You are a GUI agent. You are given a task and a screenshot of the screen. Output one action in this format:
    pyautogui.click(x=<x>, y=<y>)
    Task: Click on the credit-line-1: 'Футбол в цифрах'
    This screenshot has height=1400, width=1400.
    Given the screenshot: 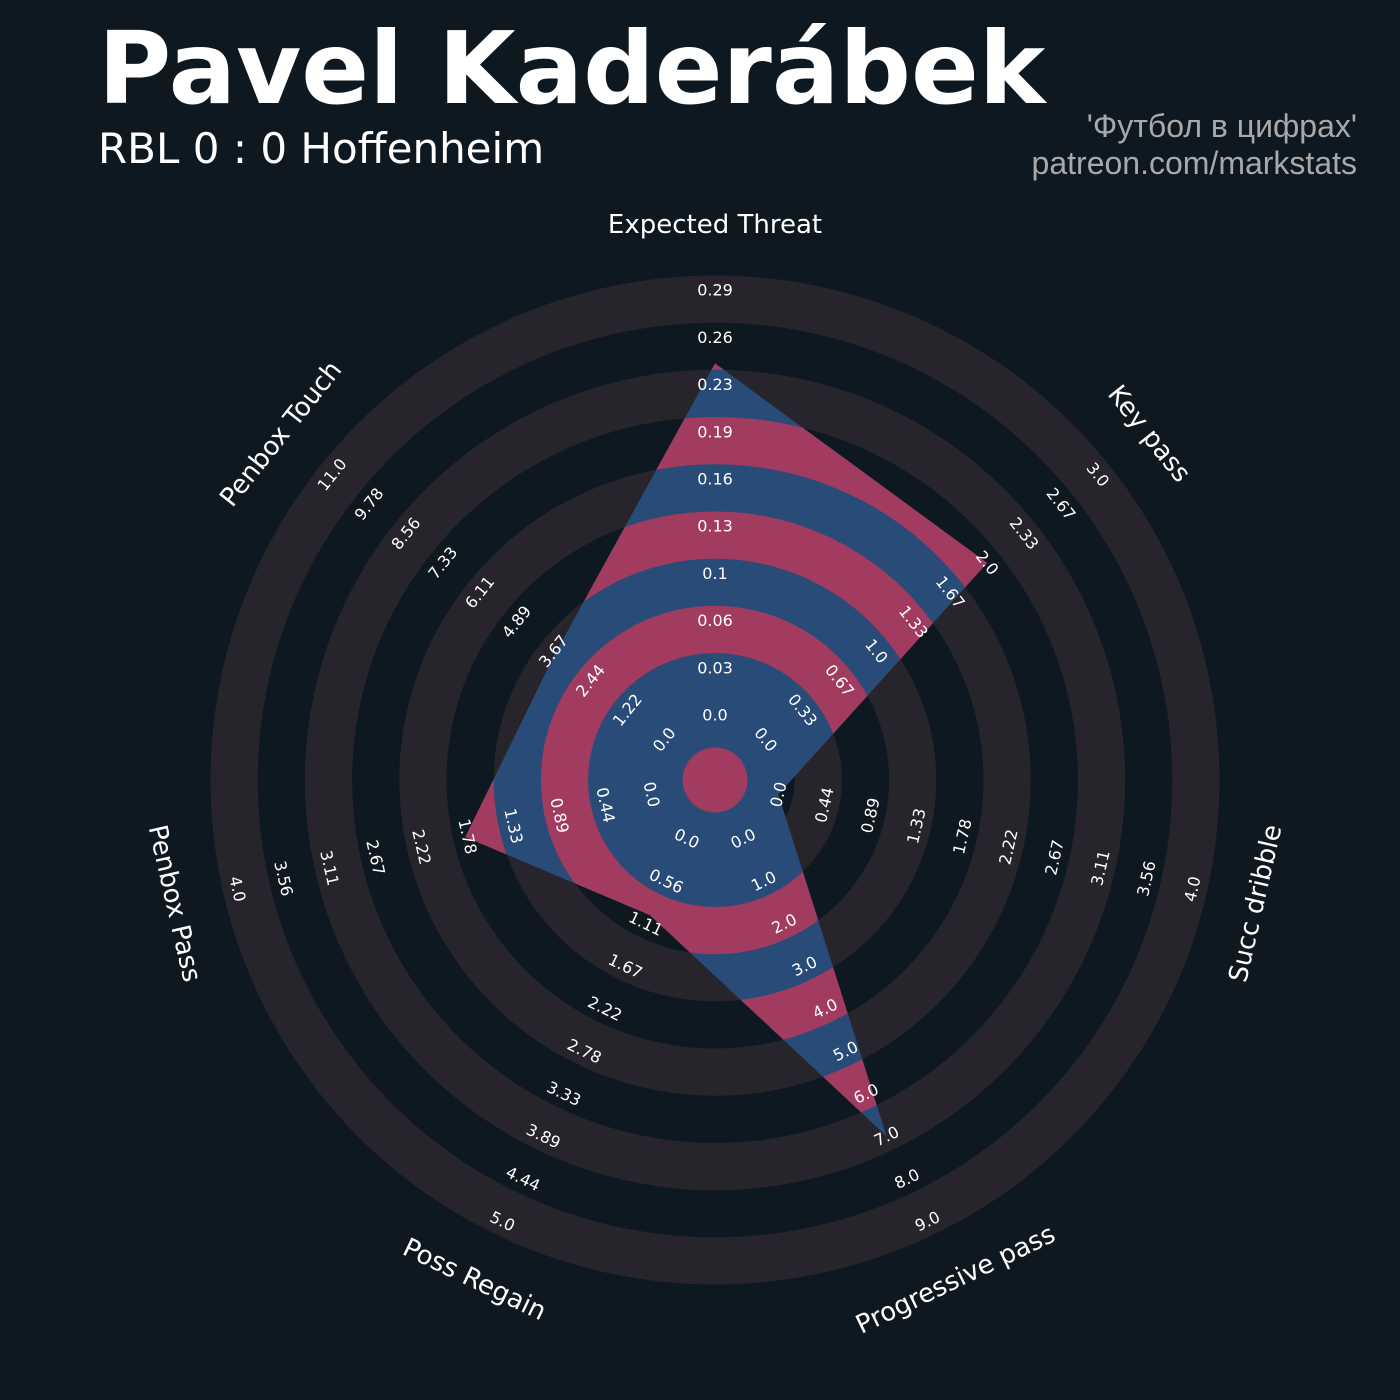 What is the action you would take?
    pyautogui.click(x=1221, y=126)
    